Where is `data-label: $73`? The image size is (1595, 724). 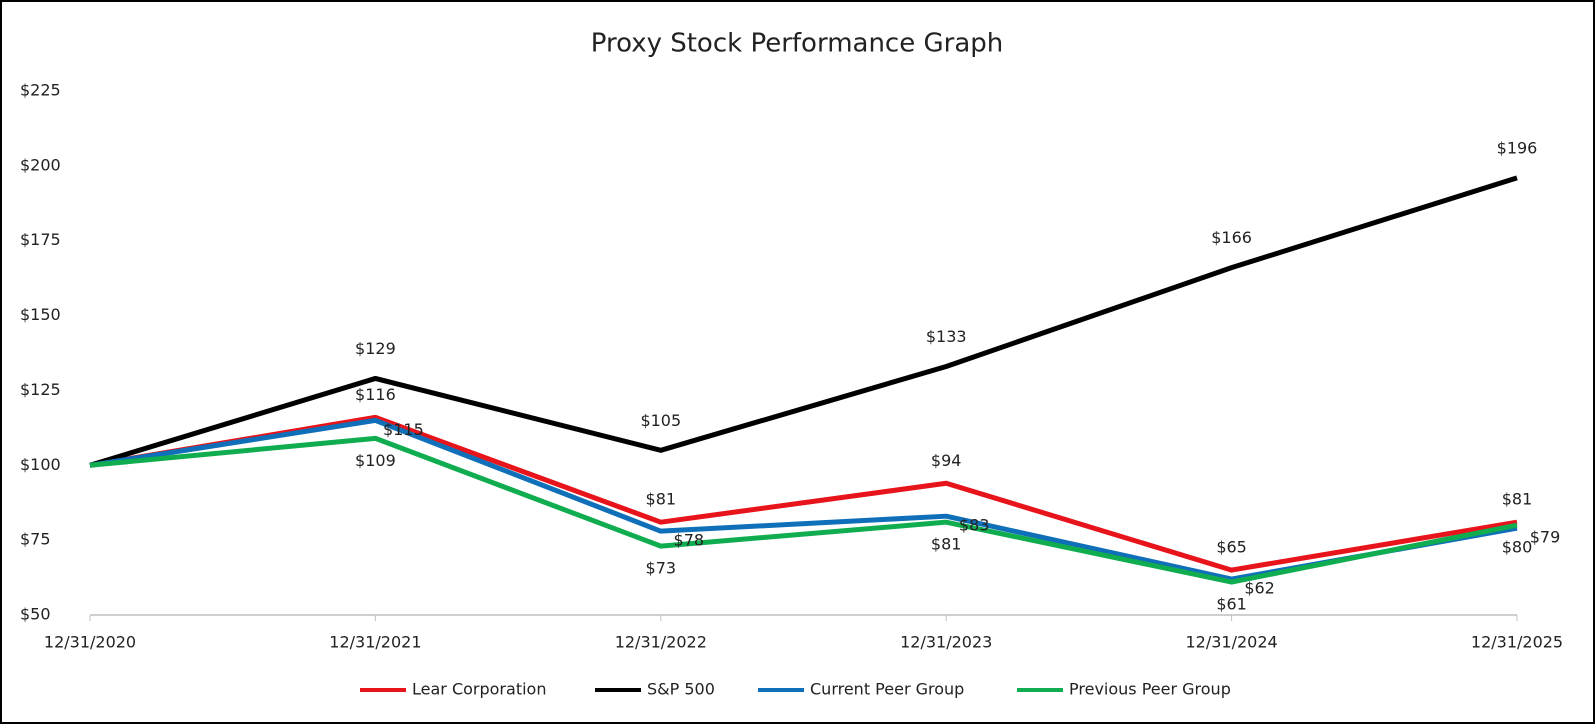 data-label: $73 is located at coordinates (661, 568).